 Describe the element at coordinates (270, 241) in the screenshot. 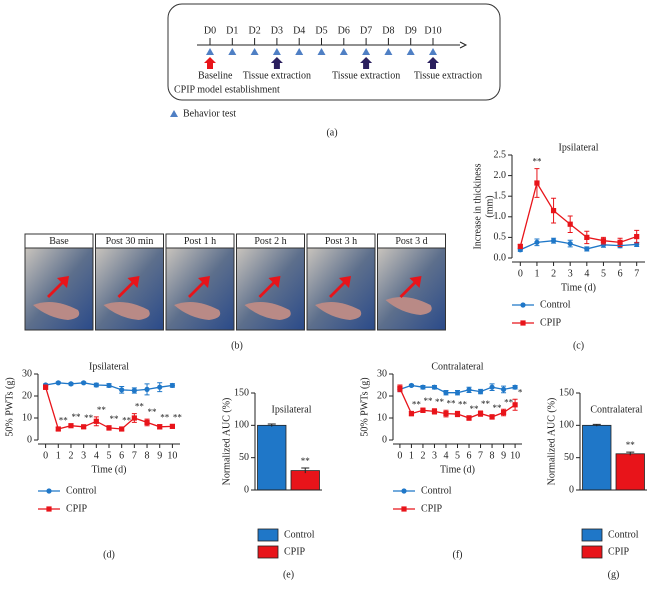

I see `photo-label: Post 2 h` at that location.